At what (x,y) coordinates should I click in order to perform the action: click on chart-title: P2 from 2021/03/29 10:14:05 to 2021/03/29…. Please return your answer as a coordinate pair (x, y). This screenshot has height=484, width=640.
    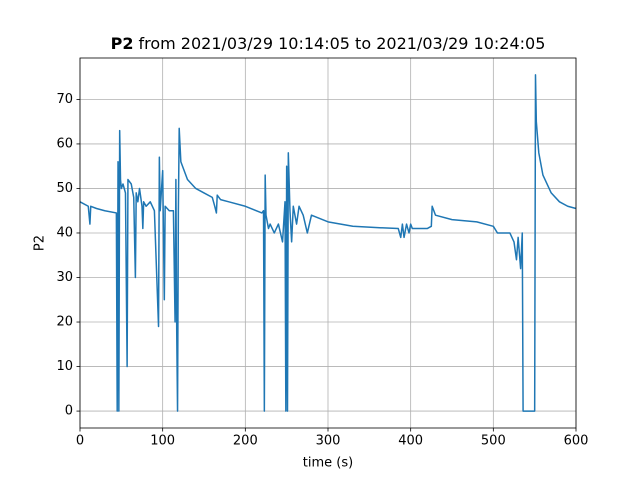
    Looking at the image, I should click on (328, 43).